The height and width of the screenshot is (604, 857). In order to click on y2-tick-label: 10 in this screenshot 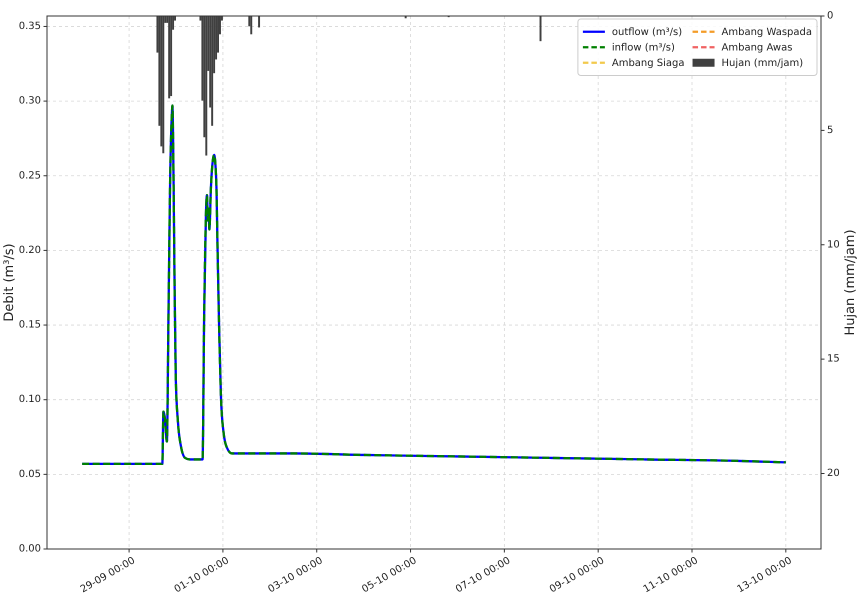, I will do `click(833, 244)`.